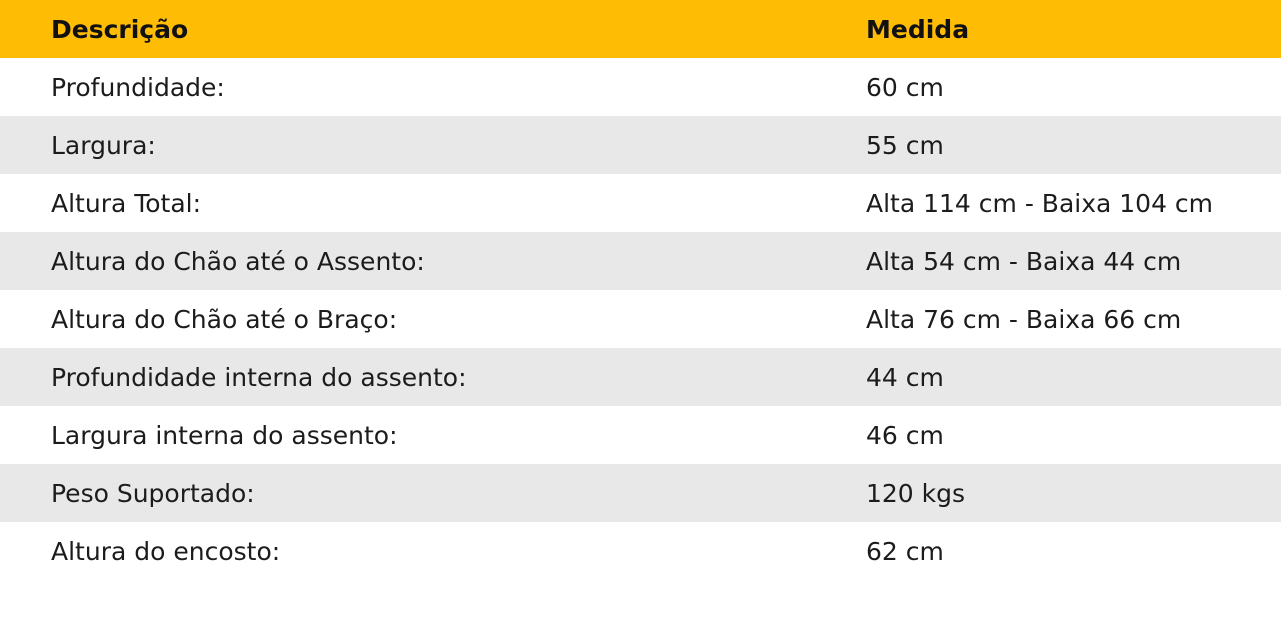 The image size is (1281, 638). Describe the element at coordinates (916, 493) in the screenshot. I see `row-value: 120 kgs` at that location.